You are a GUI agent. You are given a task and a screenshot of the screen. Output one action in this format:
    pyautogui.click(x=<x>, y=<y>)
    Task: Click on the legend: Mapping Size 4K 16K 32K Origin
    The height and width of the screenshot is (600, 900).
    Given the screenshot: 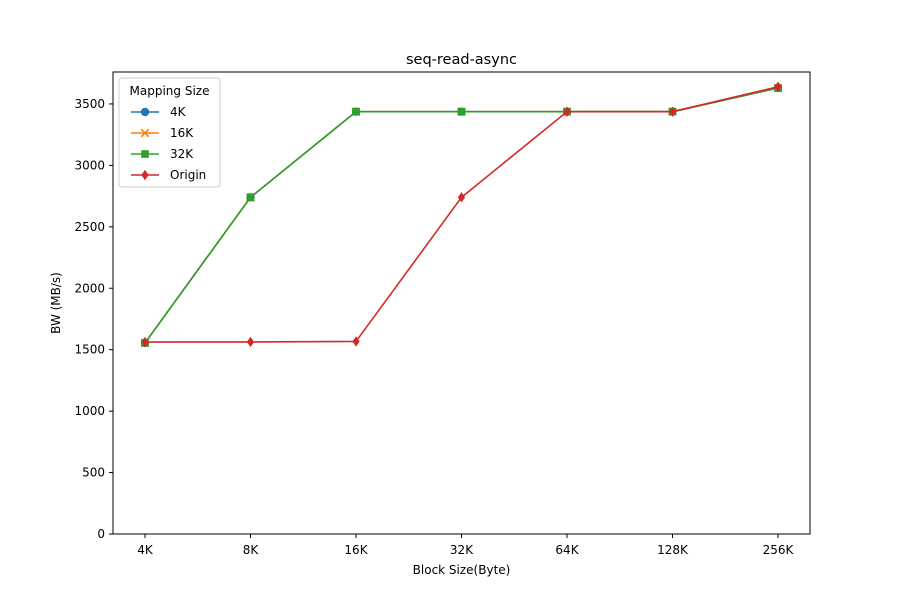 What is the action you would take?
    pyautogui.click(x=169, y=132)
    